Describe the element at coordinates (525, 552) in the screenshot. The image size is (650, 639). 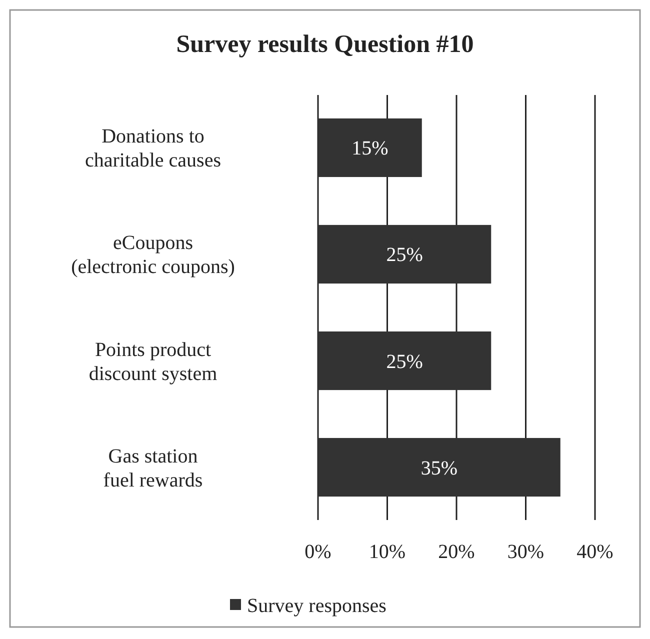
I see `x-tick-label: 30%` at that location.